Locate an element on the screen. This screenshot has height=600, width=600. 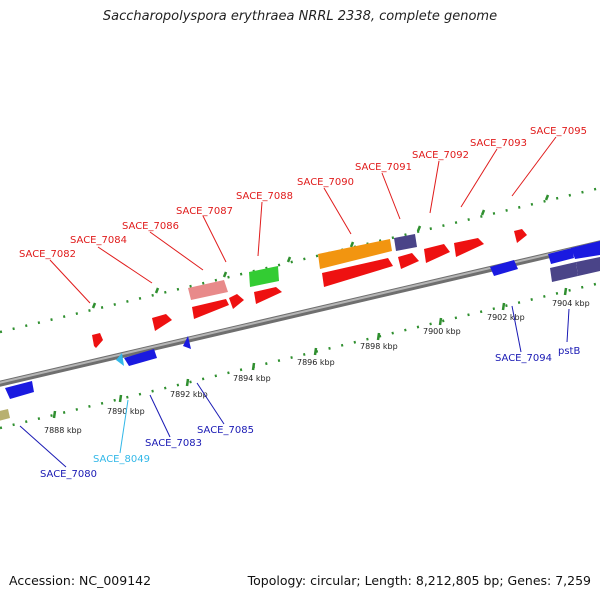
gene-label: SACE_7083 is located at coordinates (173, 443).